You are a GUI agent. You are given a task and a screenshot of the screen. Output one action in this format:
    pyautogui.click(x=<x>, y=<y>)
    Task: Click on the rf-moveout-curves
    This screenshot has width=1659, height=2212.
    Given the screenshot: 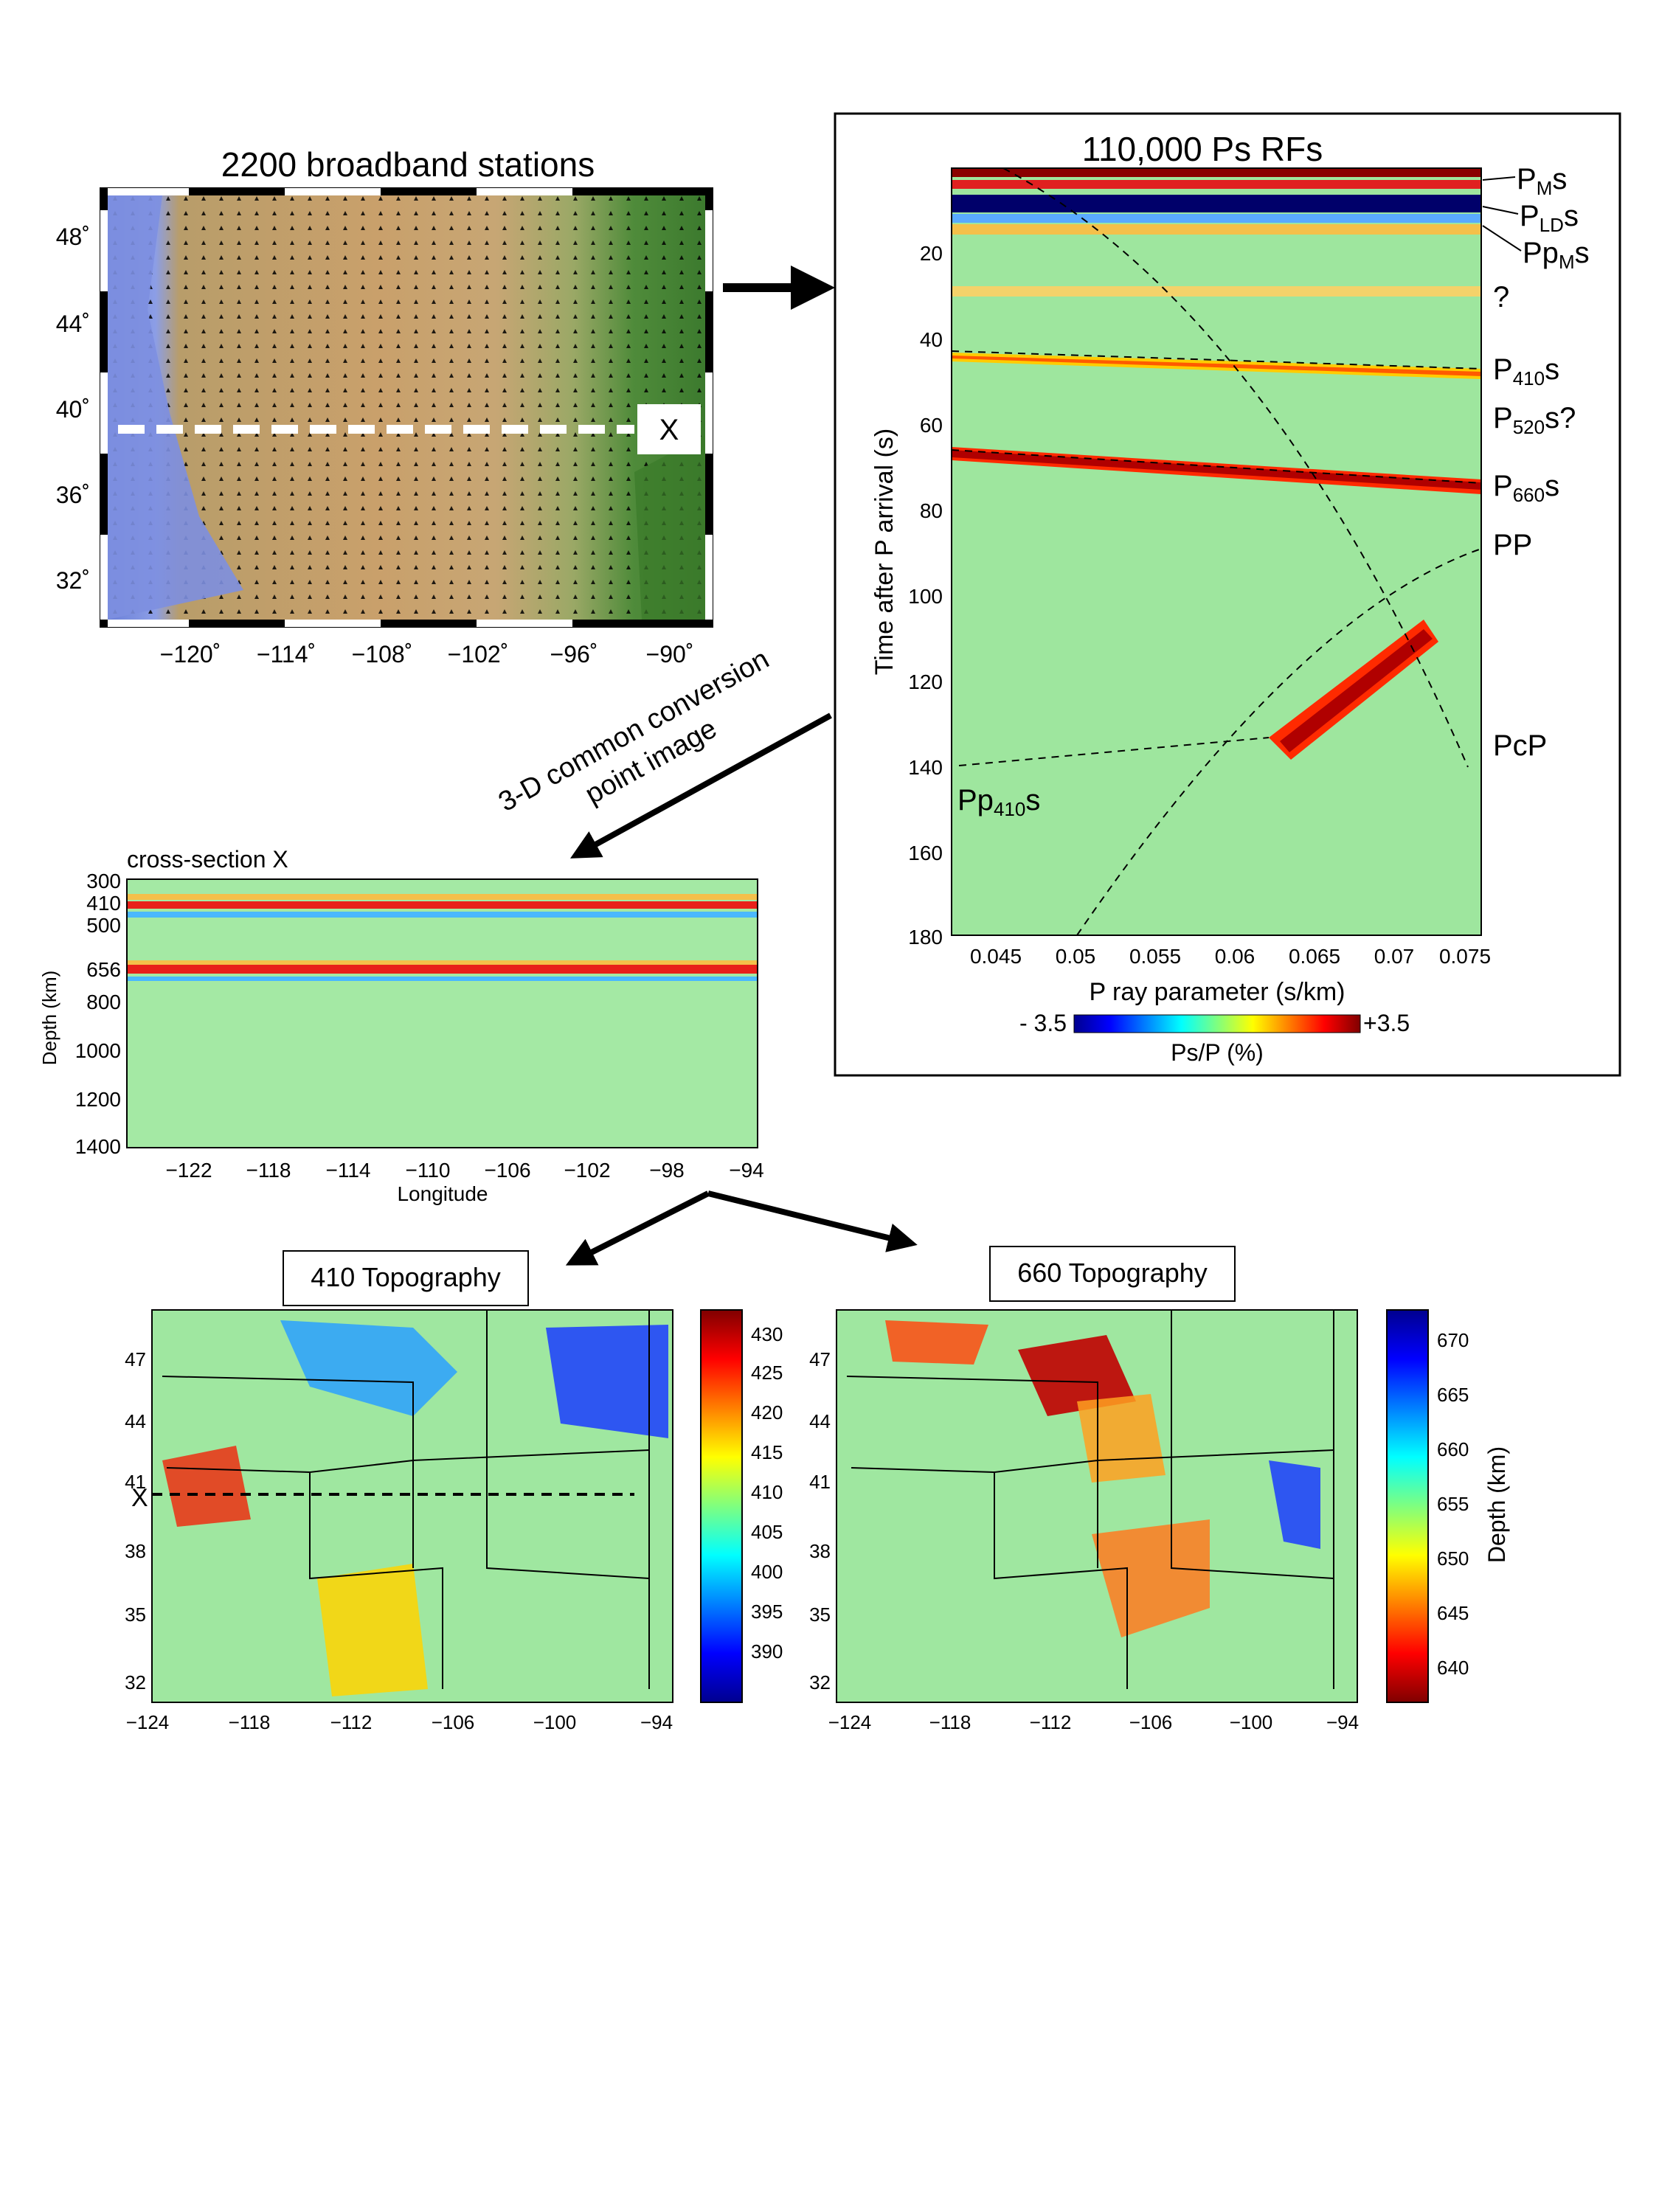 What is the action you would take?
    pyautogui.click(x=1216, y=552)
    